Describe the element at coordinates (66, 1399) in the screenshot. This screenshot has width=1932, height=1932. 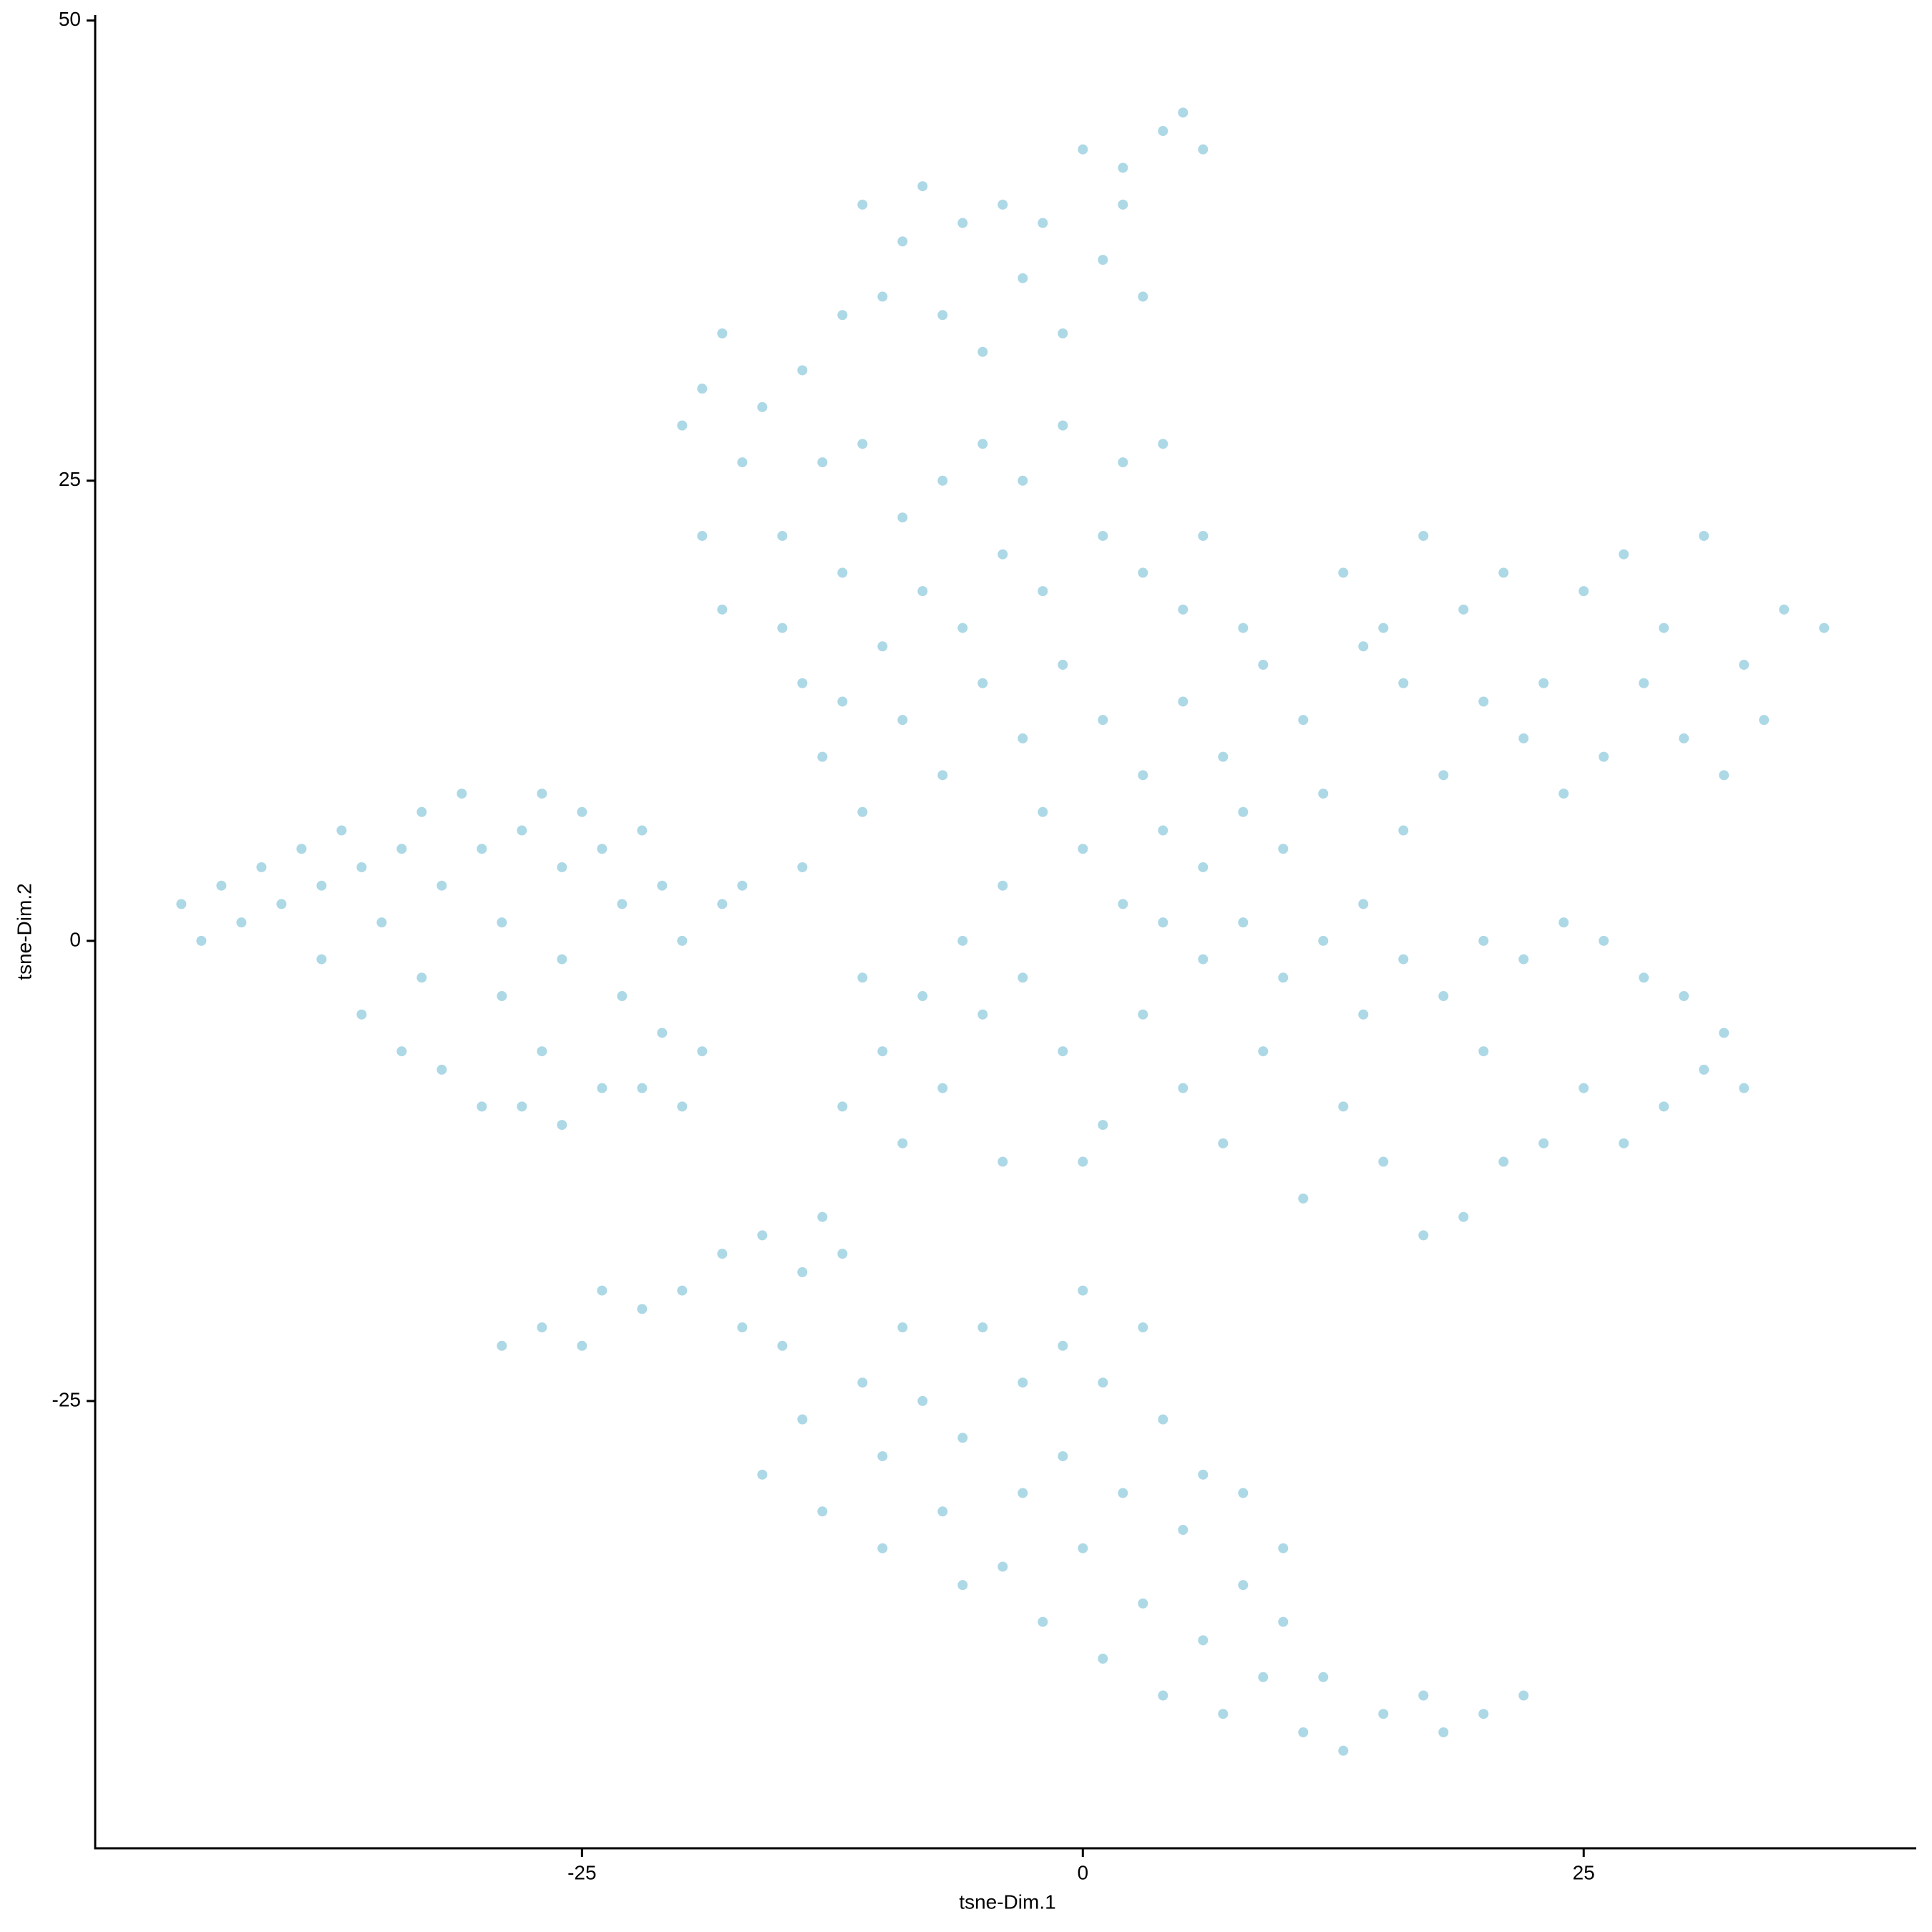
I see `y-tick-label: -25` at that location.